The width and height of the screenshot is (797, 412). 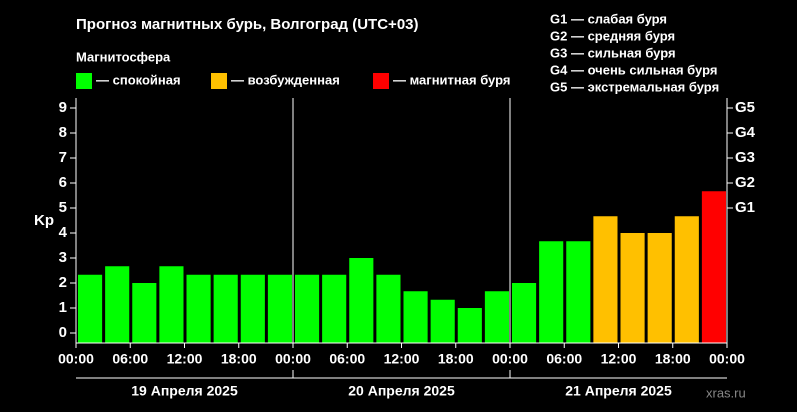 What do you see at coordinates (745, 107) in the screenshot?
I see `y2-tick-label: G5` at bounding box center [745, 107].